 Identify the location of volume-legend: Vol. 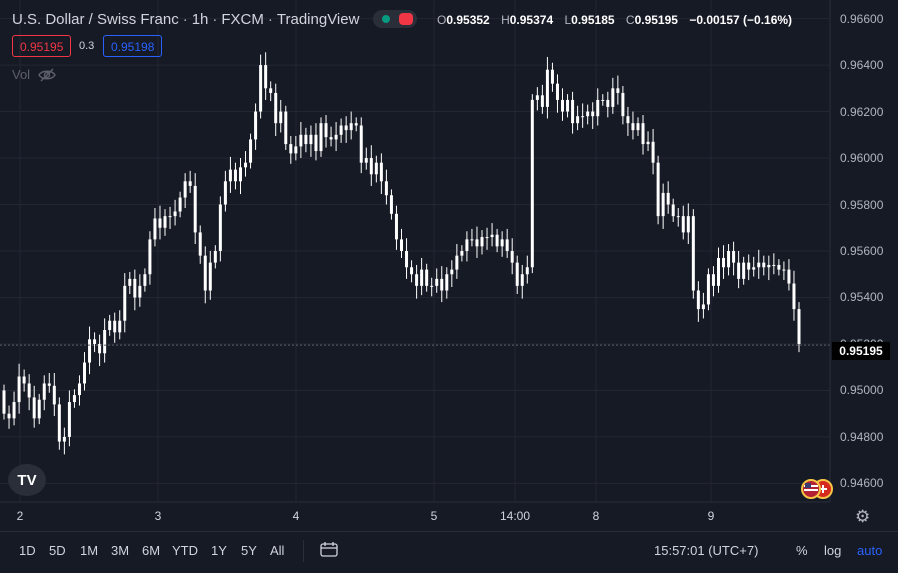
(34, 74).